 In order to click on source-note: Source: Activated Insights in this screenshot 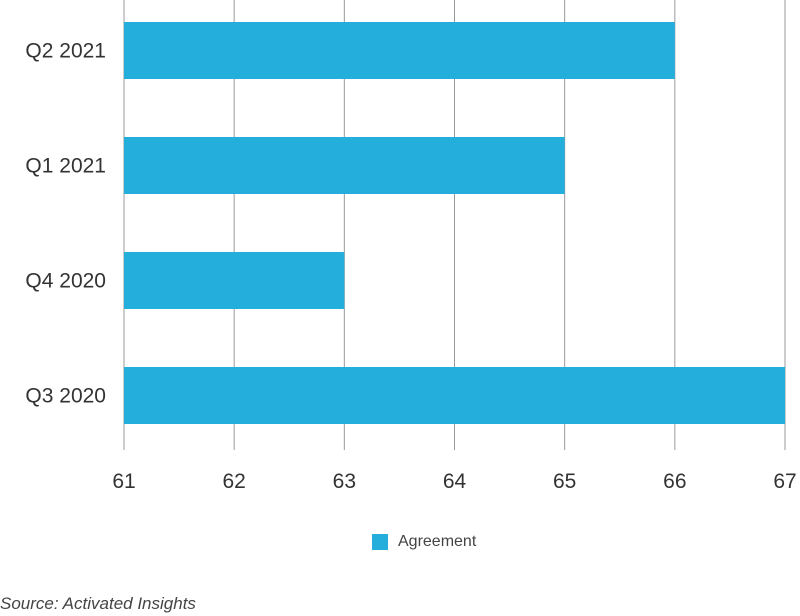, I will do `click(98, 603)`.